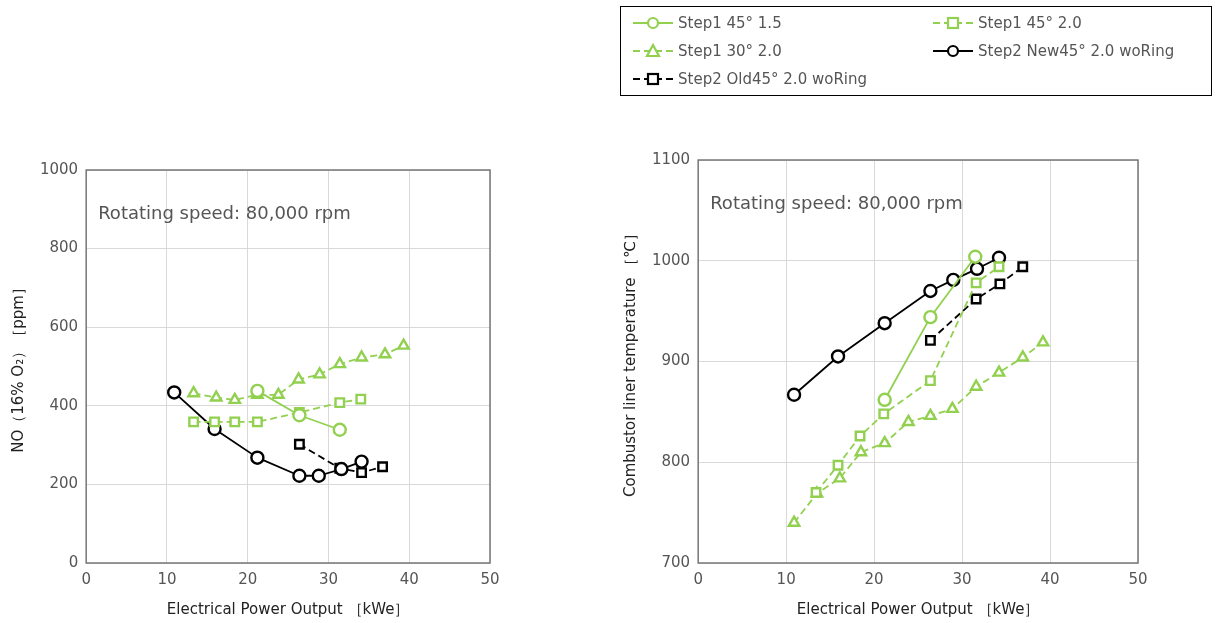 The image size is (1218, 623). What do you see at coordinates (64, 404) in the screenshot?
I see `y-tick-label: 400` at bounding box center [64, 404].